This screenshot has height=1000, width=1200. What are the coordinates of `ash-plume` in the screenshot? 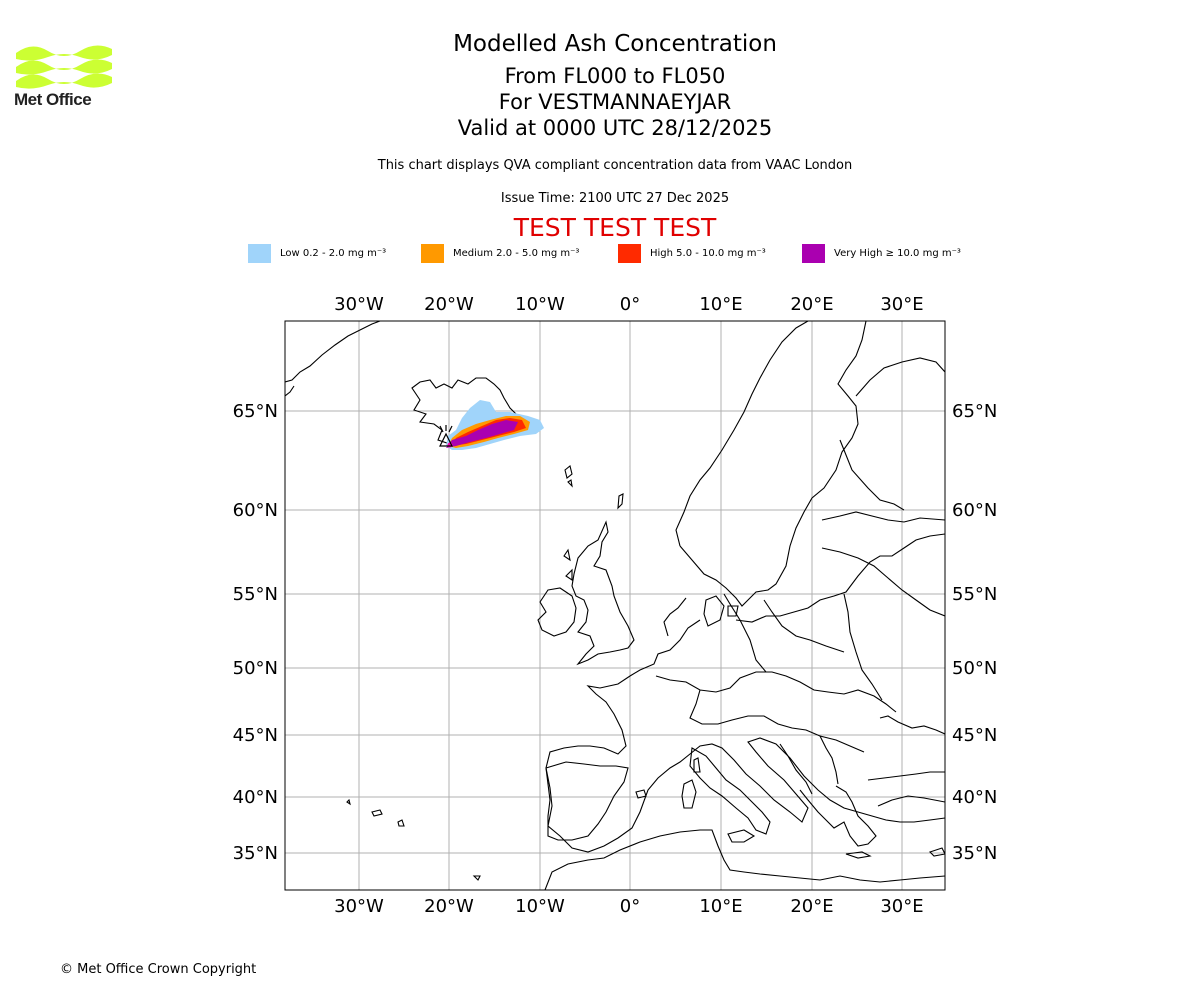 It's located at (495, 425).